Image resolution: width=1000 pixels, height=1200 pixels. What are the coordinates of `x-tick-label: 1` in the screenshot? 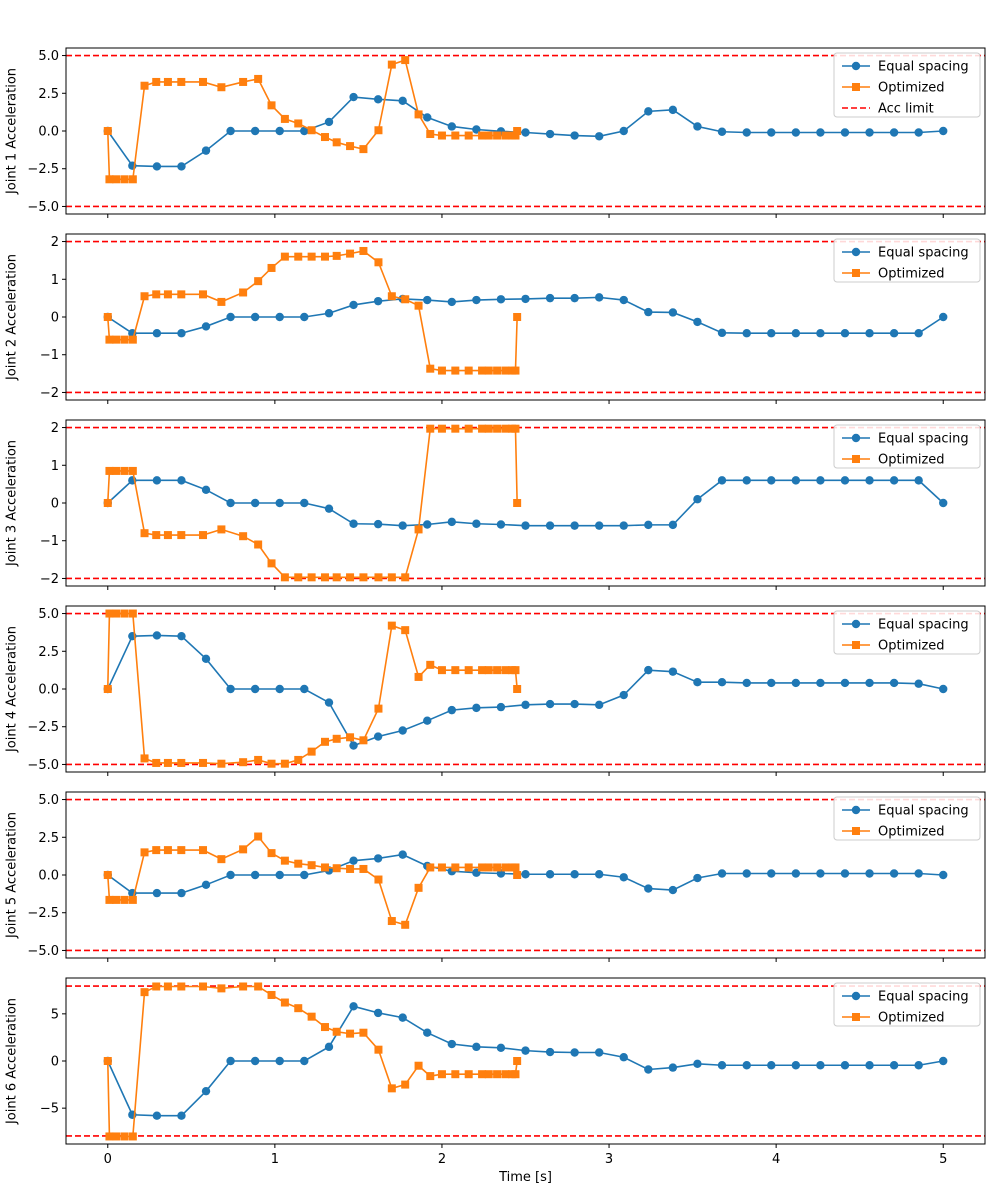 It's located at (275, 1159).